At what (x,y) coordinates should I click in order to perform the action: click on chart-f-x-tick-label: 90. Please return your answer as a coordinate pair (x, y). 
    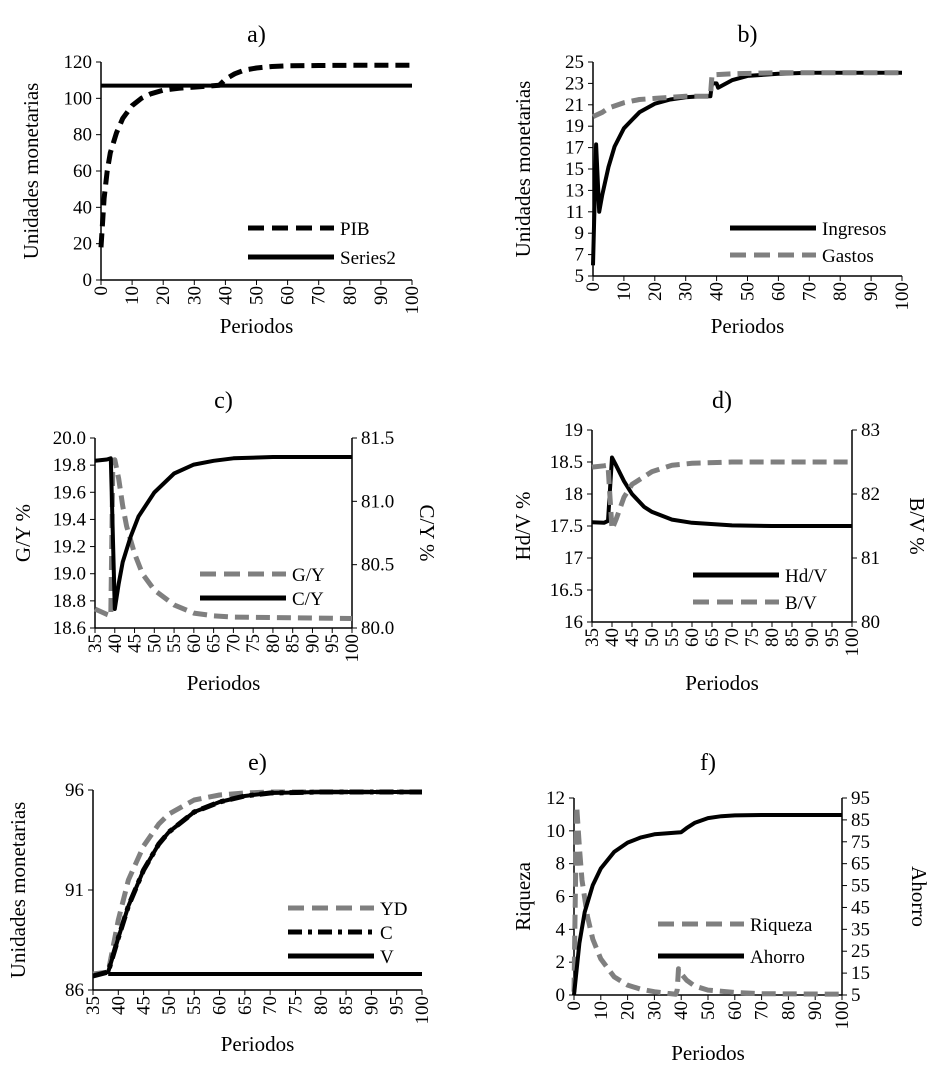
    Looking at the image, I should click on (815, 1010).